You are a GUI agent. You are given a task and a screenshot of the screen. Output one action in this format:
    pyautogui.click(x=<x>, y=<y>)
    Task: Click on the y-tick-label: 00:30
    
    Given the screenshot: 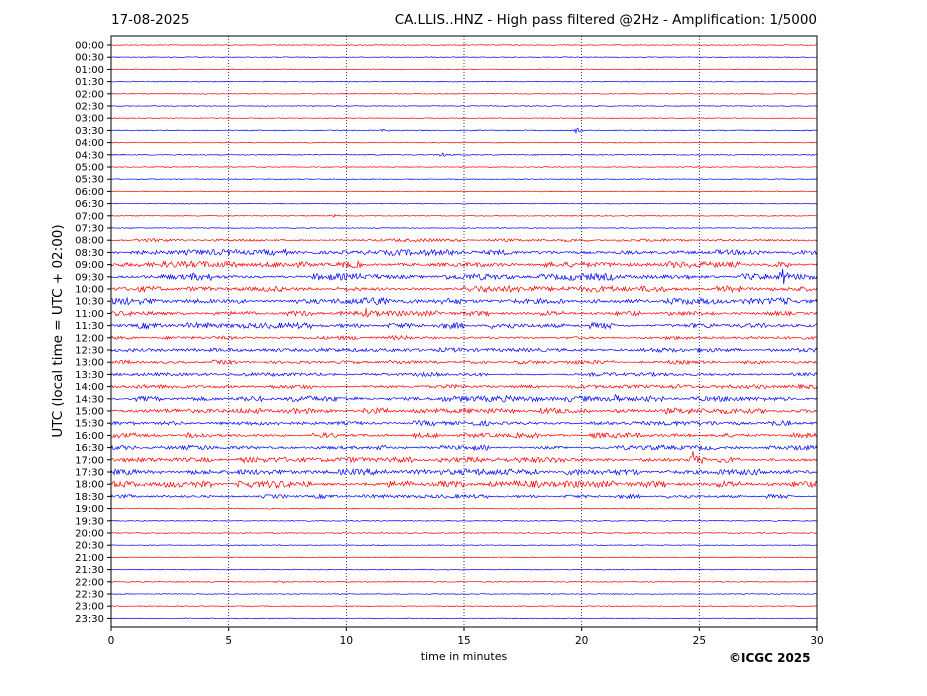 What is the action you would take?
    pyautogui.click(x=89, y=58)
    